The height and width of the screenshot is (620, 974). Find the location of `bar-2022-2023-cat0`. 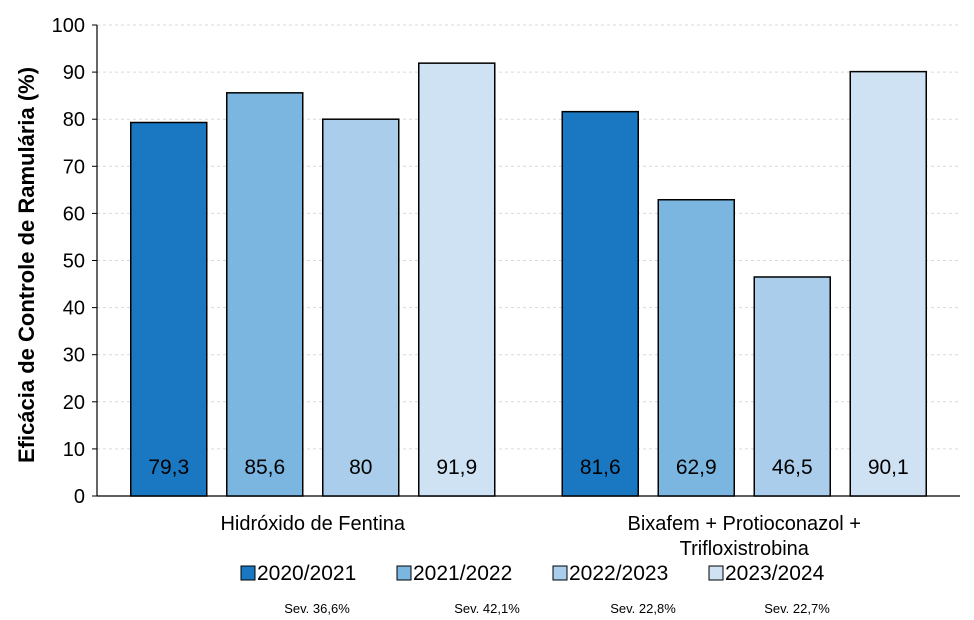

bar-2022-2023-cat0 is located at coordinates (361, 307).